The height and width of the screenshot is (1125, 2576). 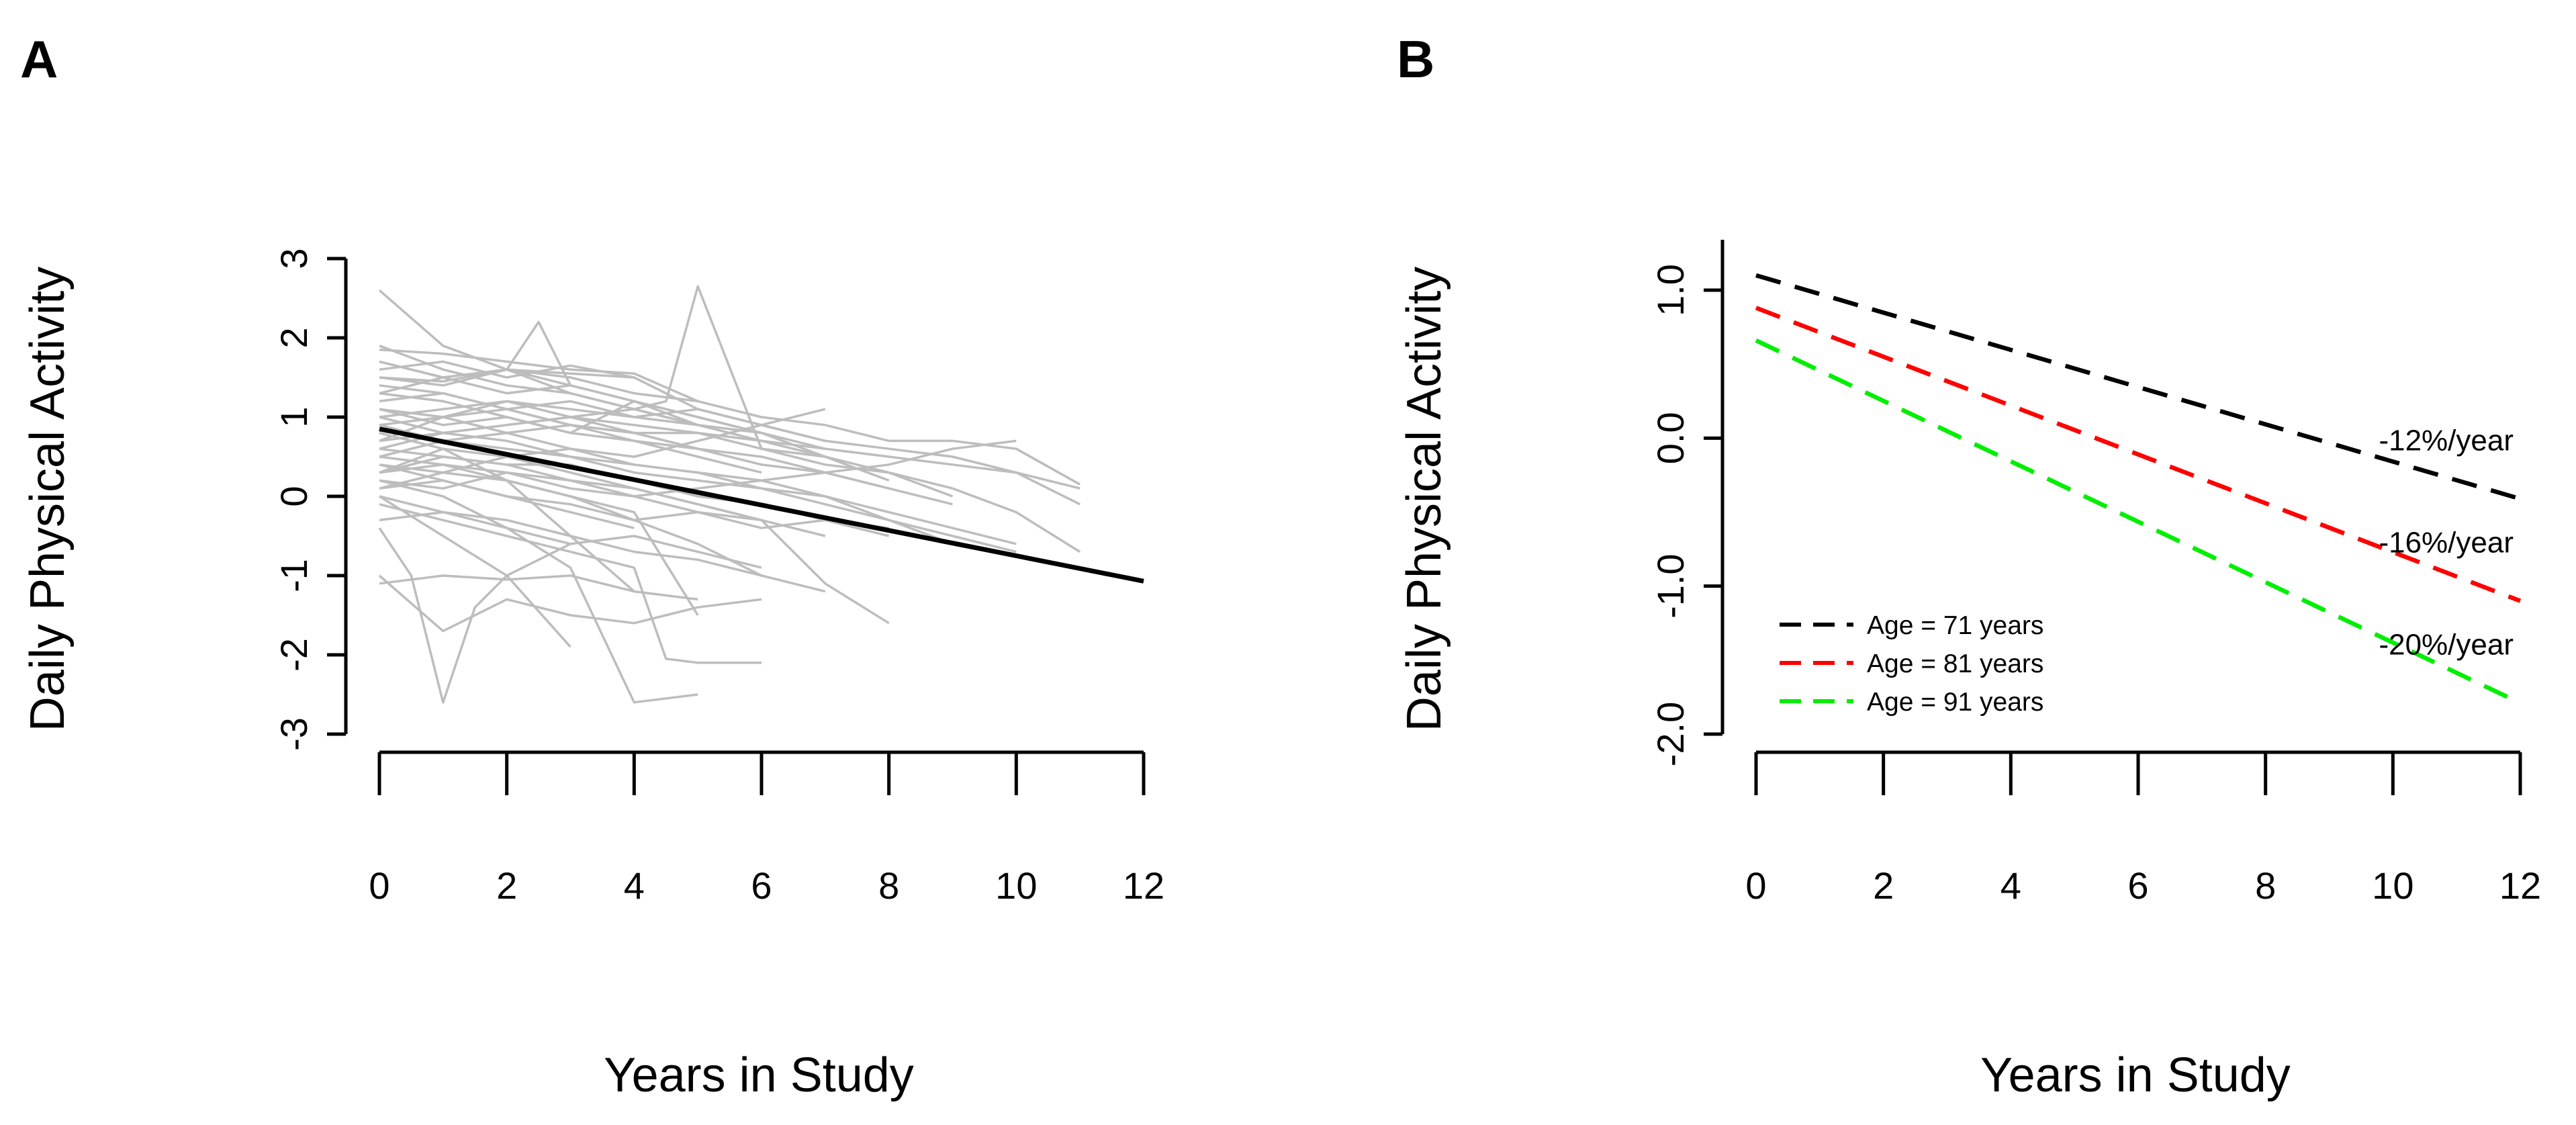 I want to click on panel-a-y-tick-label: -2, so click(x=294, y=655).